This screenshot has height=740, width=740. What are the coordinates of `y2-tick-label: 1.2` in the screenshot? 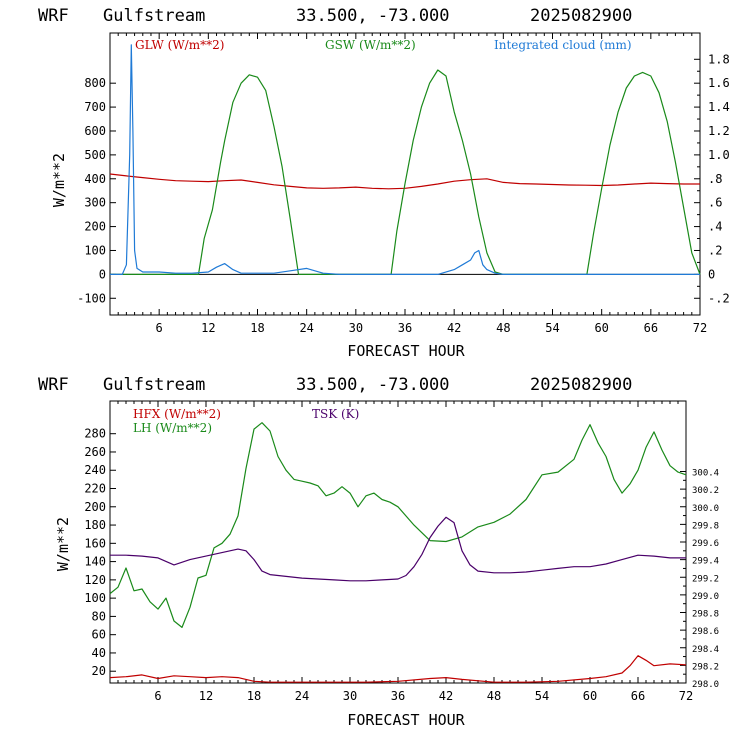 It's located at (719, 131).